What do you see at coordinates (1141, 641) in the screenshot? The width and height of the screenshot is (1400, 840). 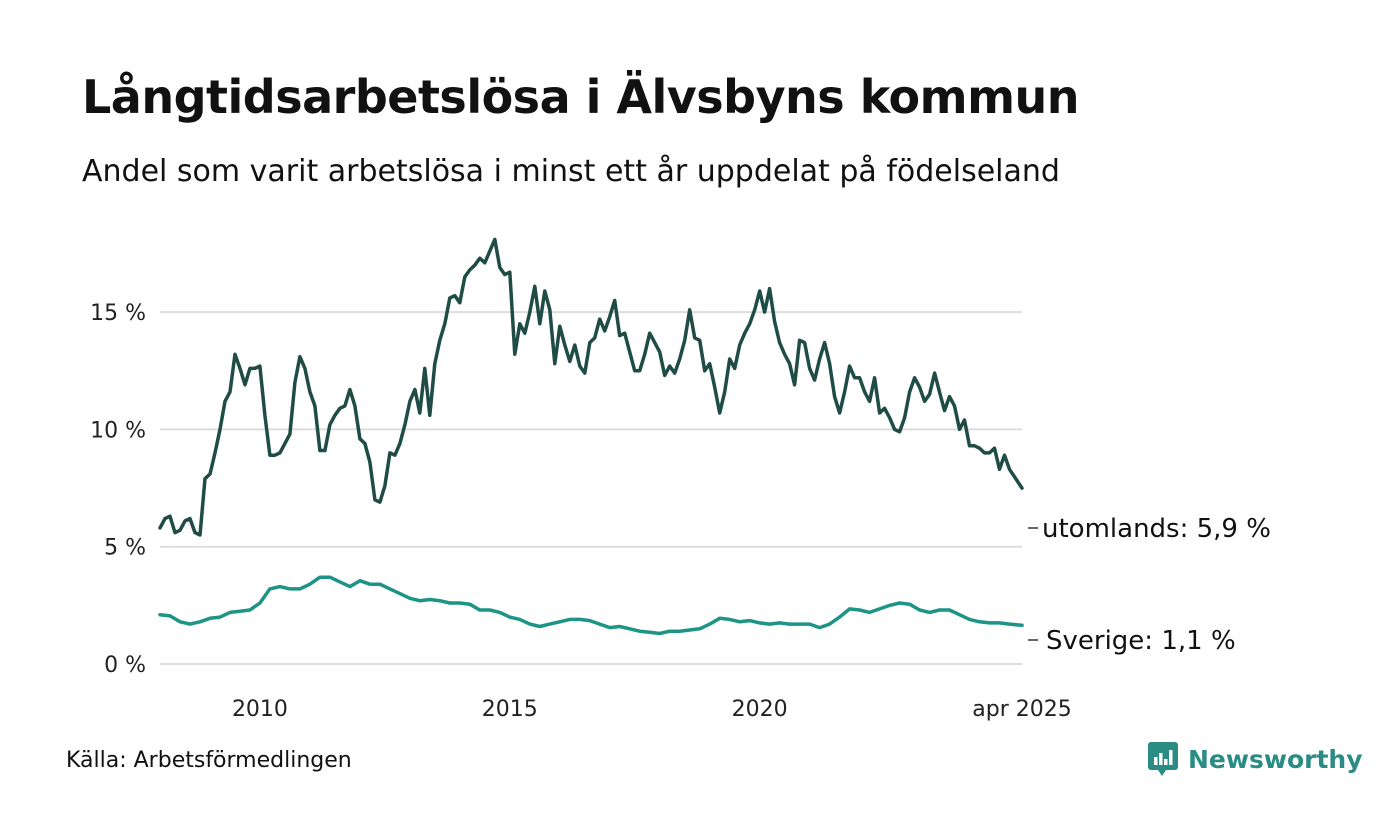 I see `end-label-sverige: Sverige: 1,1 %` at bounding box center [1141, 641].